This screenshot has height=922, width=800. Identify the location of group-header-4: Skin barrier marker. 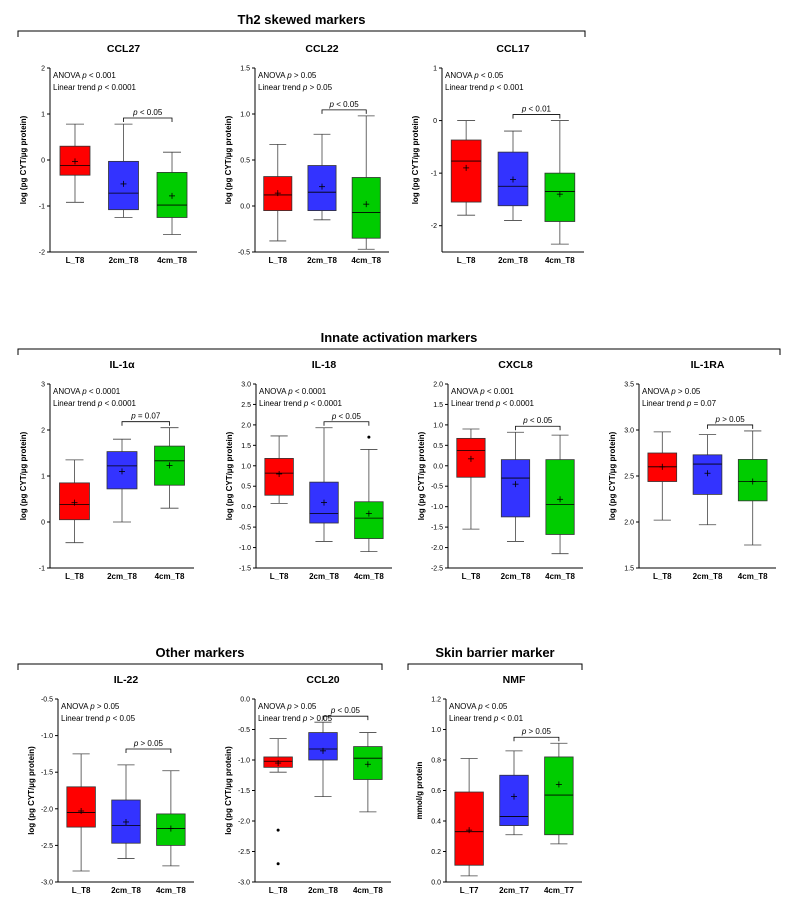
(495, 657).